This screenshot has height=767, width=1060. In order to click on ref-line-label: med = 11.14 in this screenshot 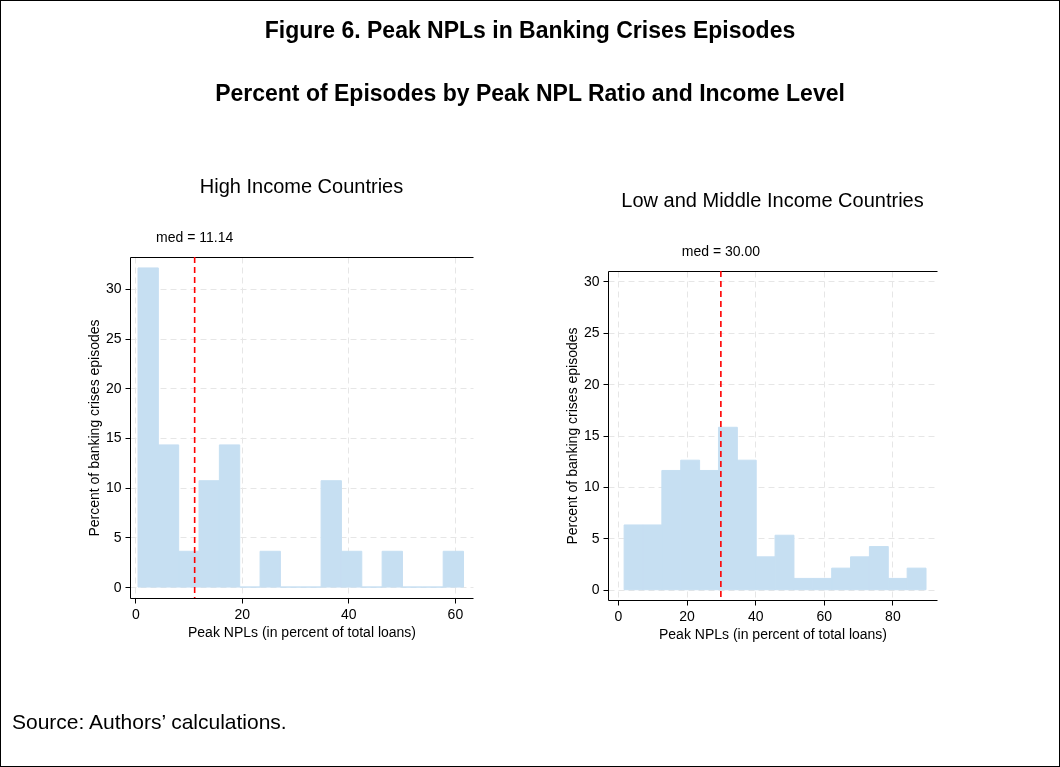, I will do `click(195, 237)`.